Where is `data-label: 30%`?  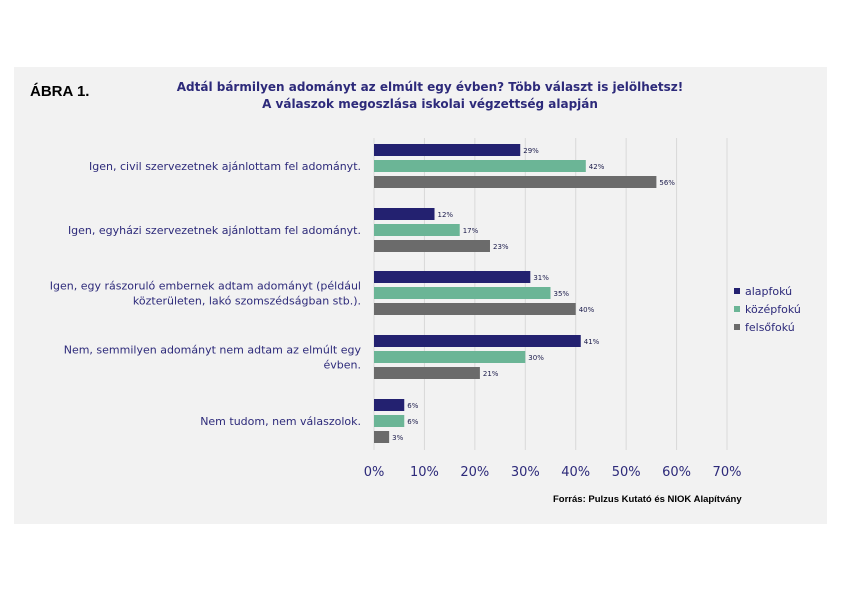
data-label: 30% is located at coordinates (536, 358).